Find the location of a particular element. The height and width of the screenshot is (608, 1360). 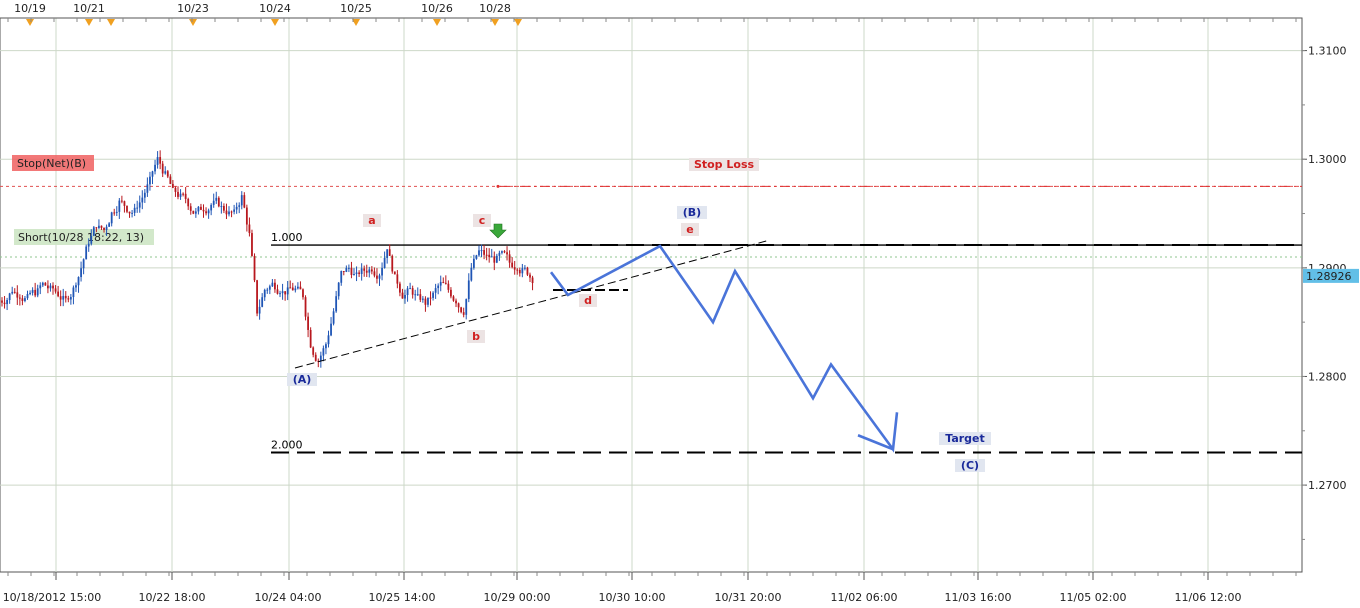

target-tag is located at coordinates (965, 438).